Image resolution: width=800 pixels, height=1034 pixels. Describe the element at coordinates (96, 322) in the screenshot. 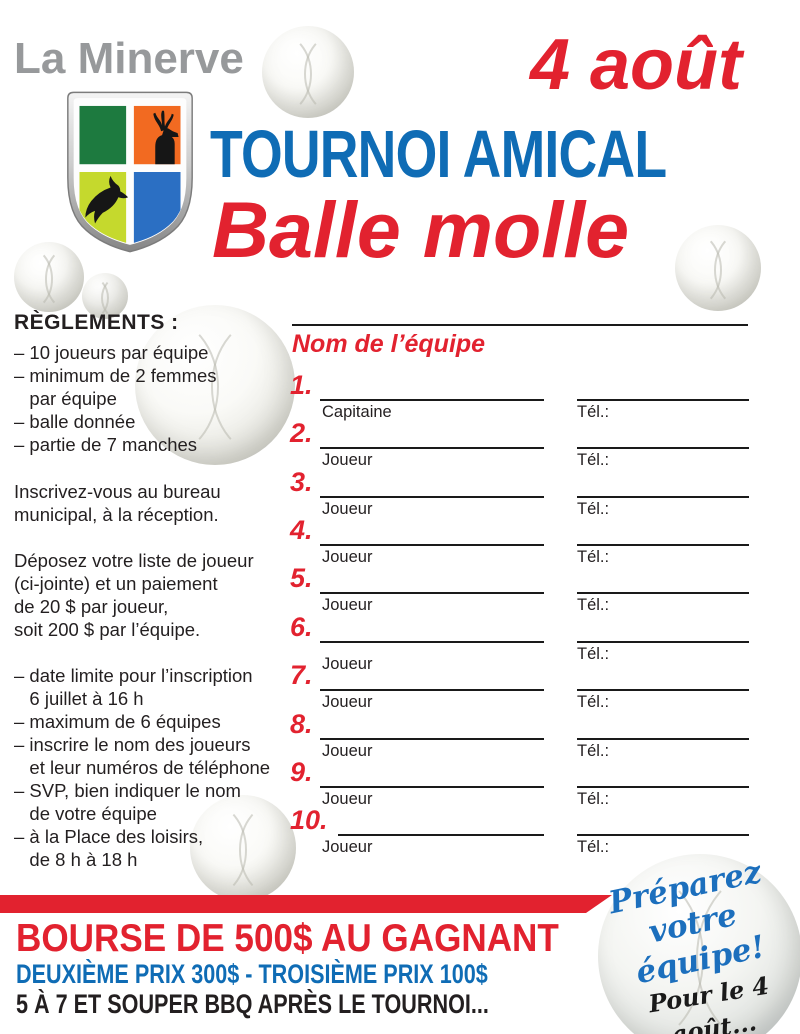

I see `rules-heading: RÈGLEMENTS :` at that location.